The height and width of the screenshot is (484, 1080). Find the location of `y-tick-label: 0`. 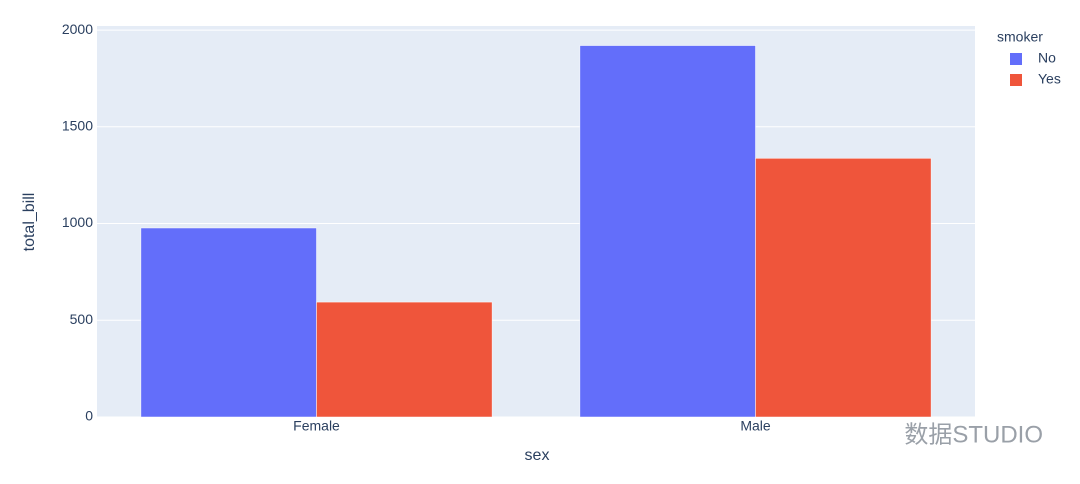

y-tick-label: 0 is located at coordinates (89, 416).